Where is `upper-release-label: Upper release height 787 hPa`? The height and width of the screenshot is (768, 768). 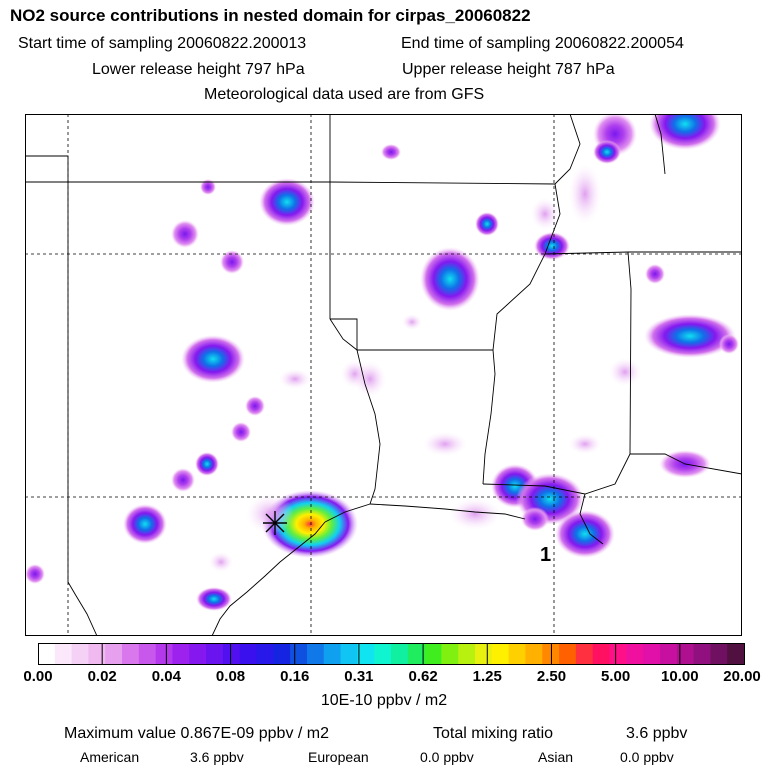
upper-release-label: Upper release height 787 hPa is located at coordinates (508, 69).